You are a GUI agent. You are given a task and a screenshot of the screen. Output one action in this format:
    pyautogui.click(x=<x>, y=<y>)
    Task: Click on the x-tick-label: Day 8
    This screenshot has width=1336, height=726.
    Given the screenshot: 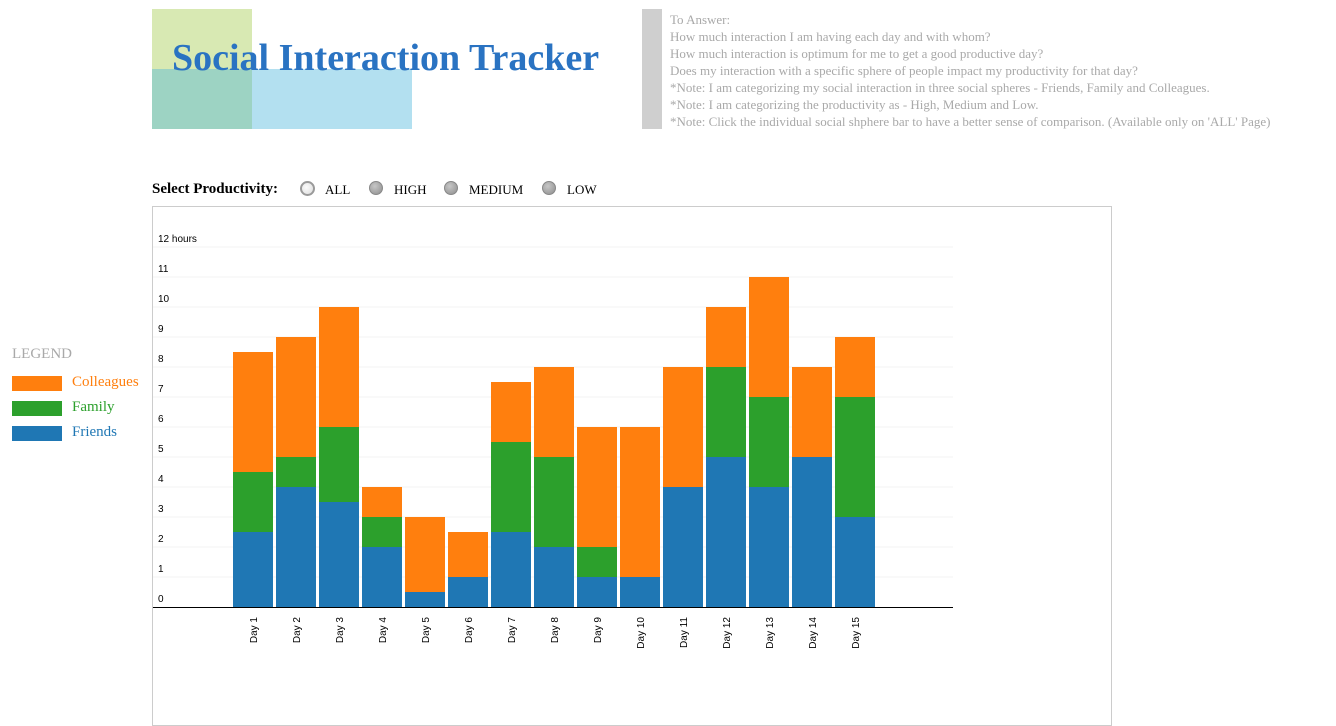 What is the action you would take?
    pyautogui.click(x=555, y=630)
    